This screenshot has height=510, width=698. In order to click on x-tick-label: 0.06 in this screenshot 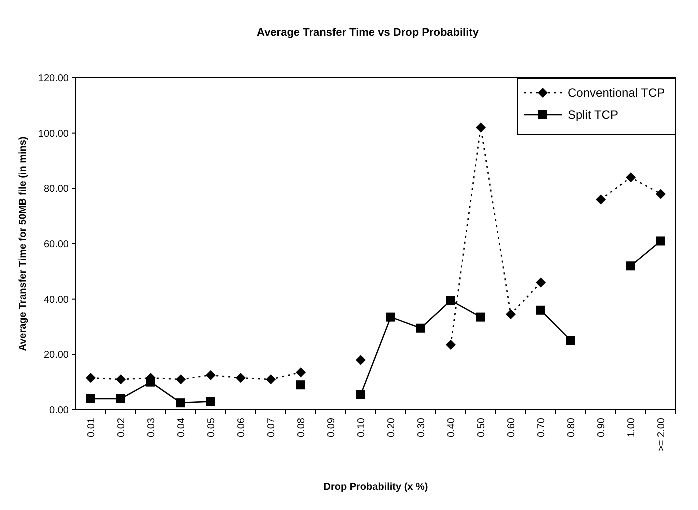, I will do `click(242, 428)`.